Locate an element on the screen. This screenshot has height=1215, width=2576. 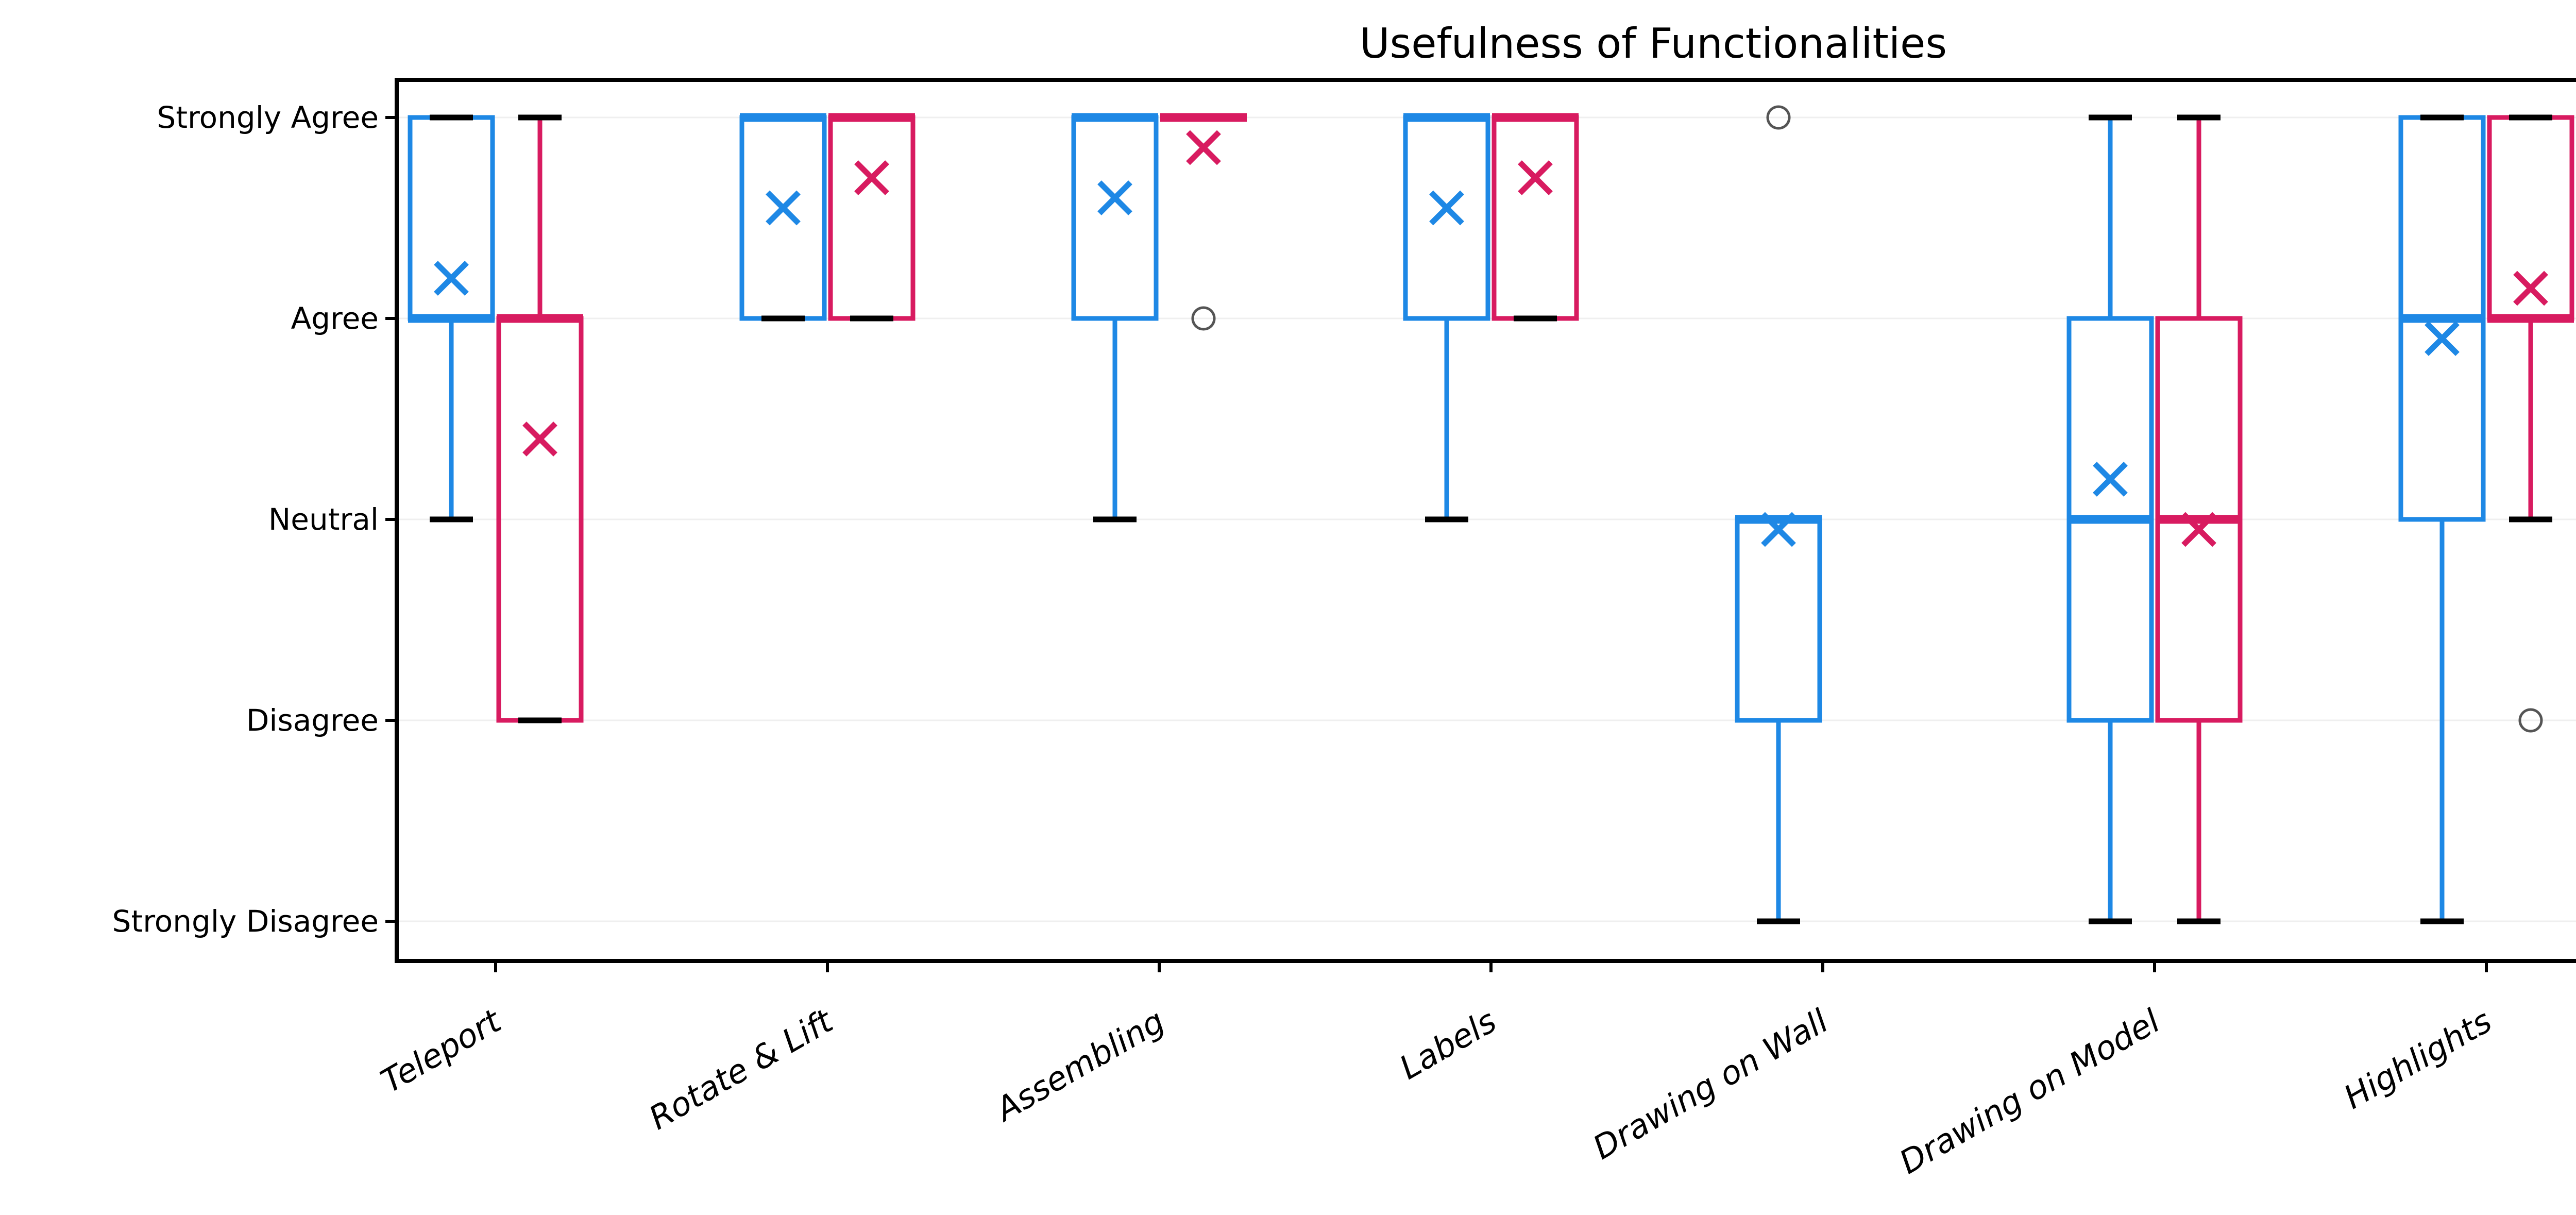
x-tick-label-drawing-on-wall: Drawing on Wall is located at coordinates (1711, 1084).